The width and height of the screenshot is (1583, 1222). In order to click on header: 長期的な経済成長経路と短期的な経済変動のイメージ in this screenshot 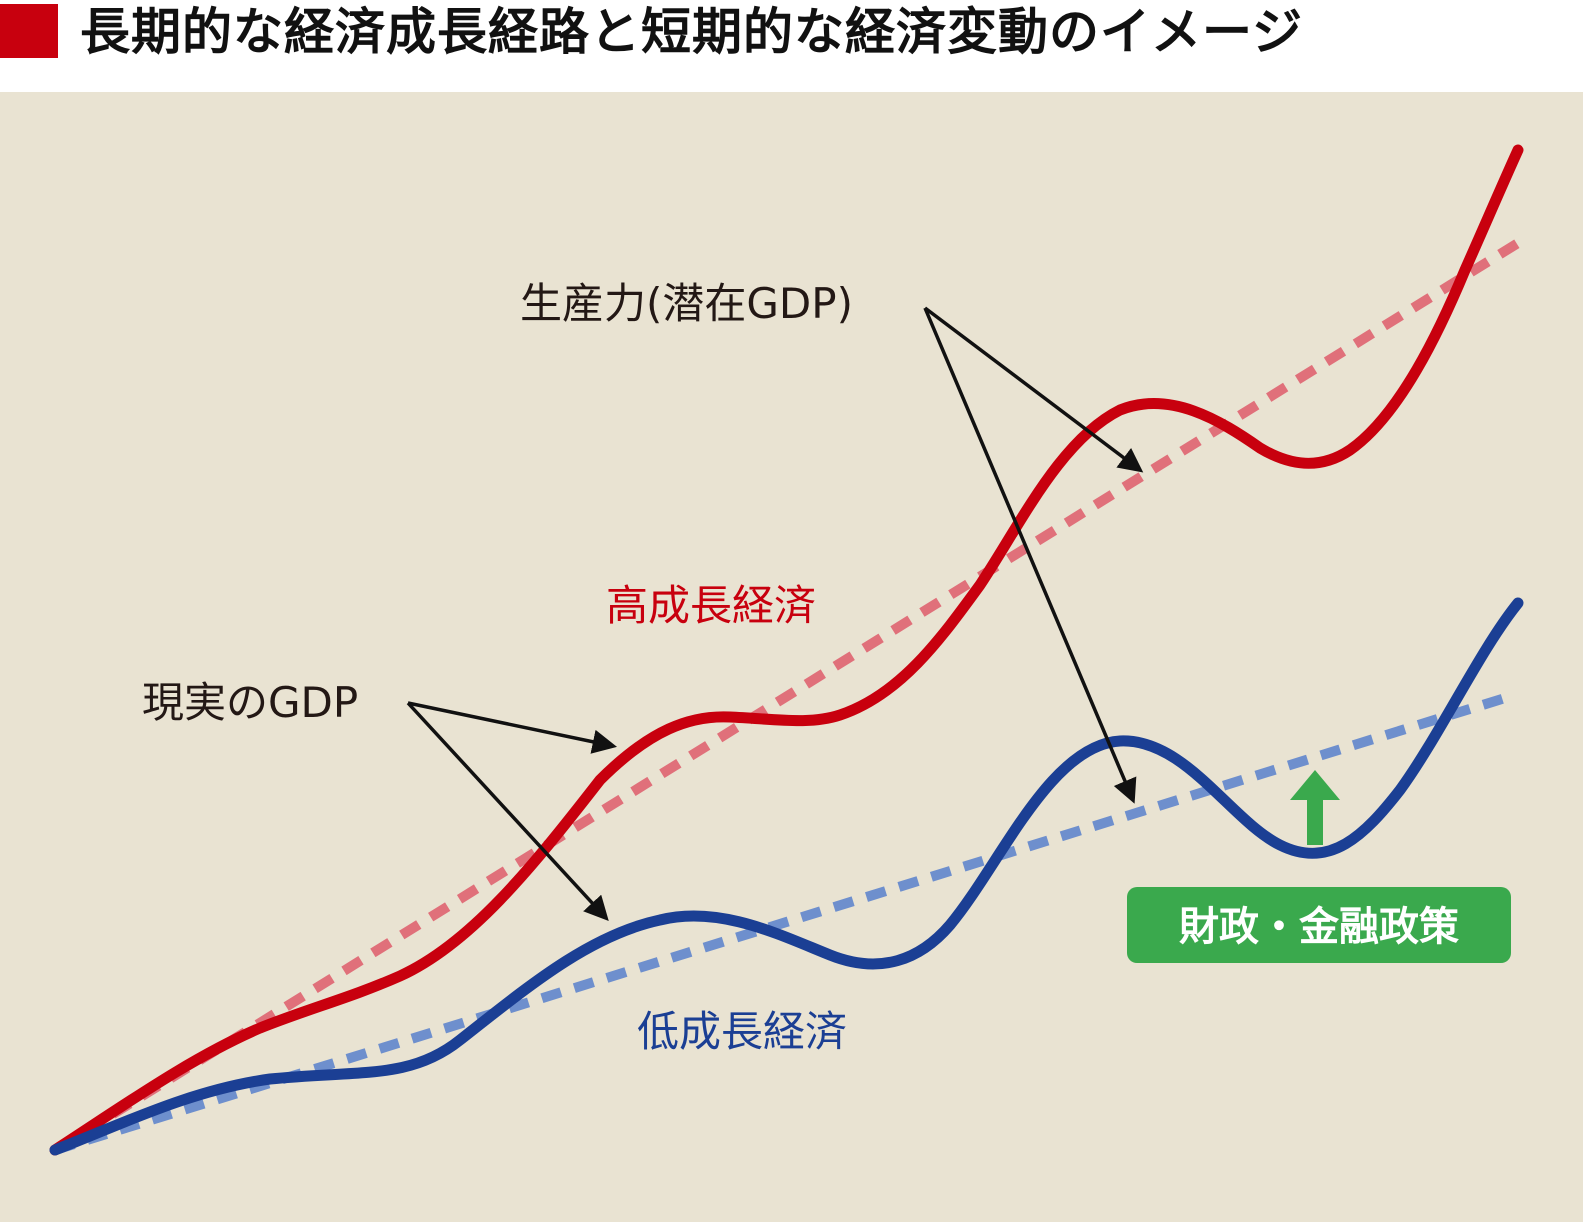, I will do `click(791, 46)`.